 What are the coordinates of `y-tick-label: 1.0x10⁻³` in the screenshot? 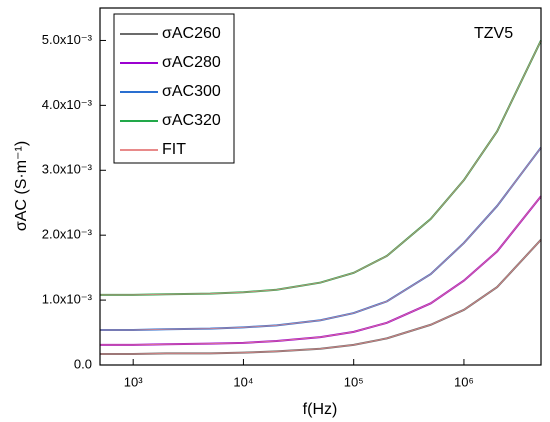 It's located at (67, 299).